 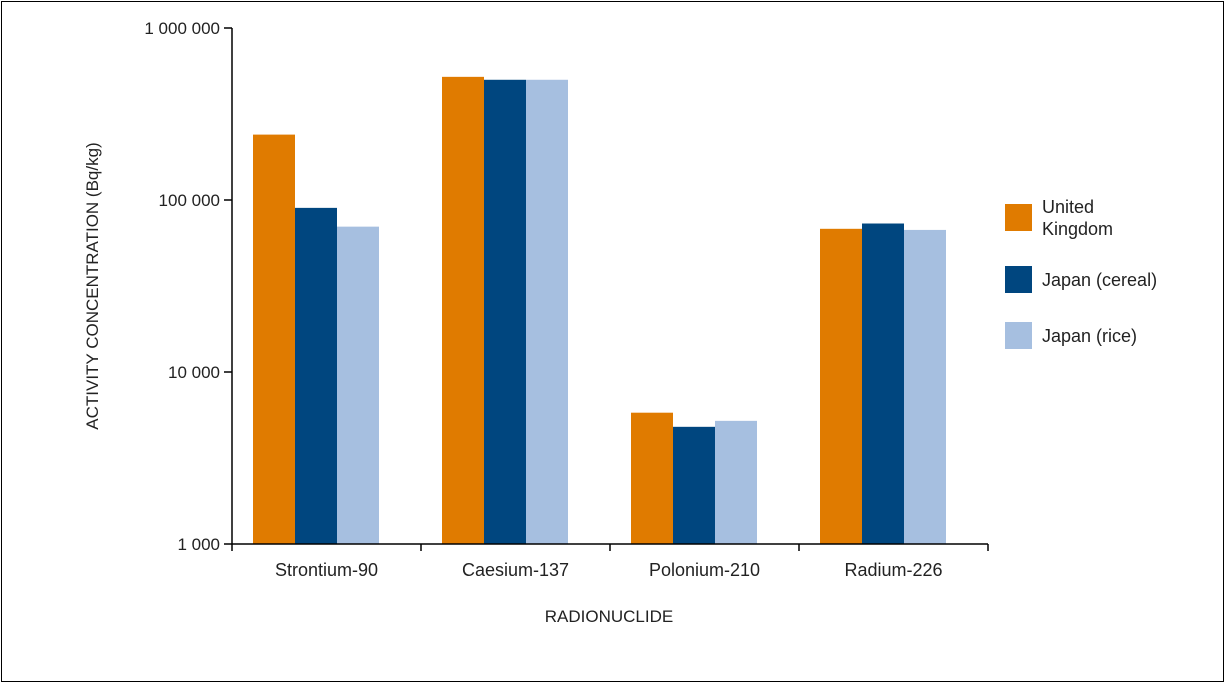 What do you see at coordinates (92, 285) in the screenshot?
I see `y-axis-title: ACTIVITY CONCENTRATION (Bq/kg)` at bounding box center [92, 285].